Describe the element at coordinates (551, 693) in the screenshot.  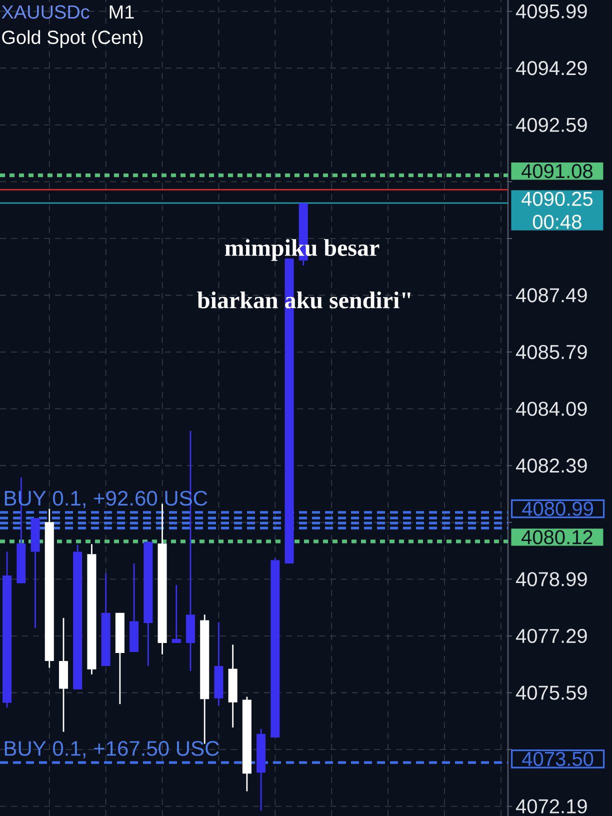
I see `y-tick-label: 4075.59` at that location.